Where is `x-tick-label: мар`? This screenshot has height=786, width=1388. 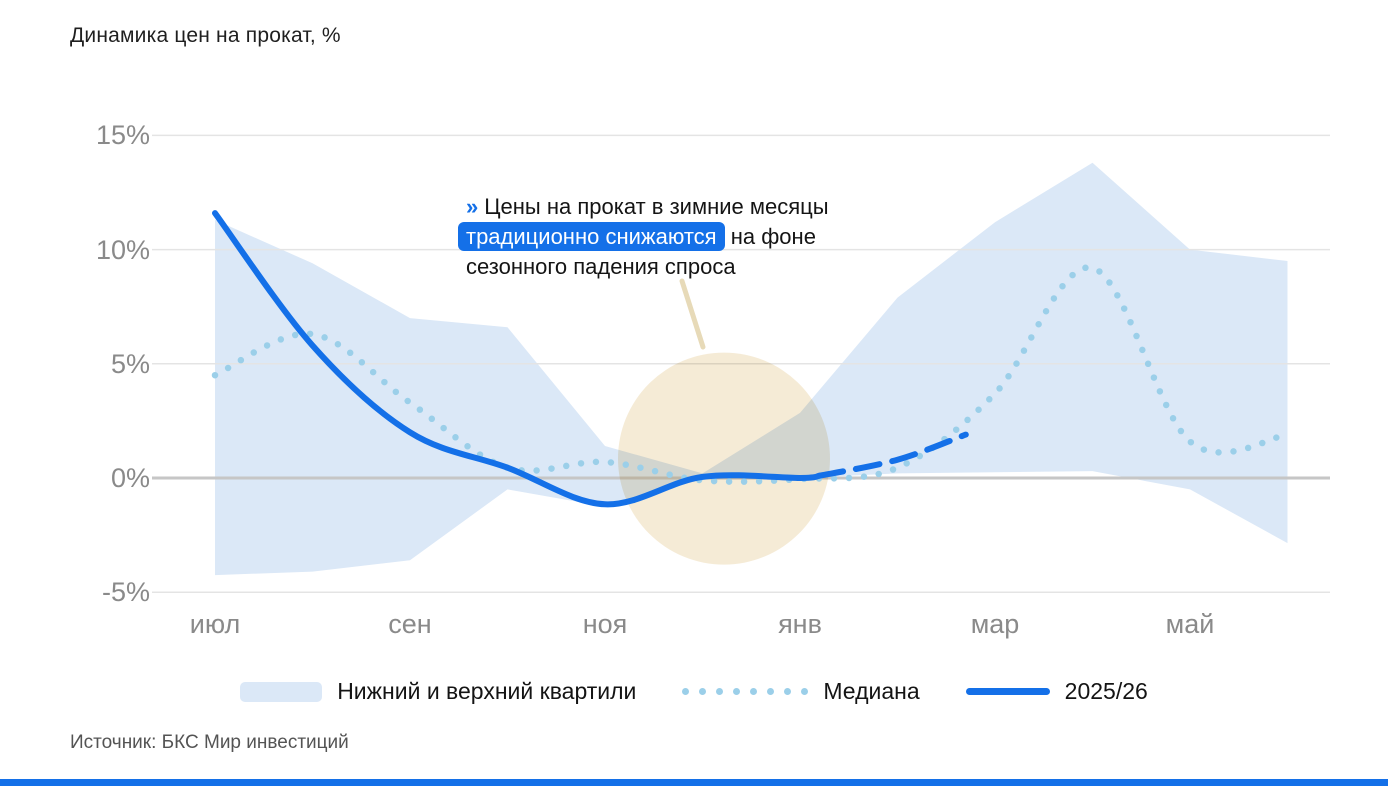
x-tick-label: мар is located at coordinates (995, 624).